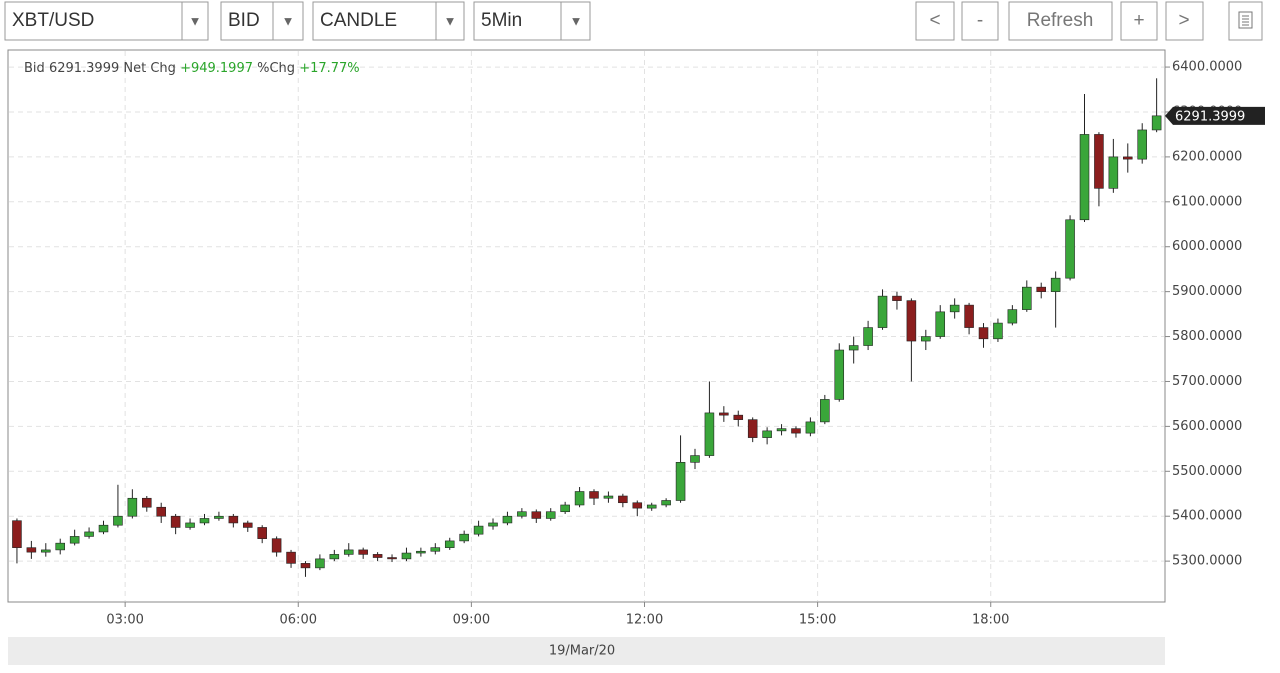 Image resolution: width=1280 pixels, height=673 pixels. What do you see at coordinates (216, 68) in the screenshot?
I see `net-change: +949.1997` at bounding box center [216, 68].